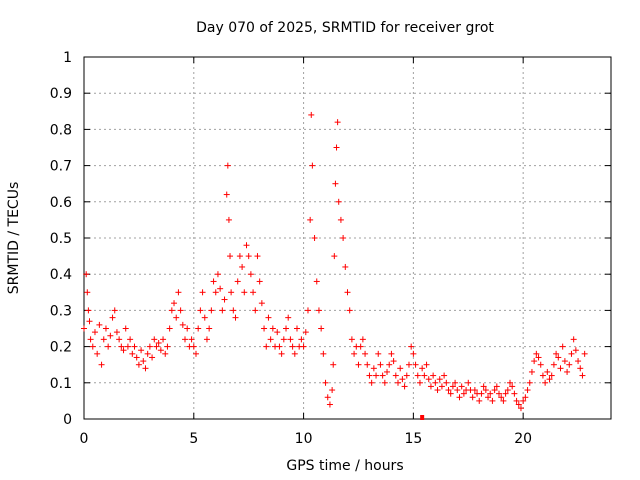 This screenshot has height=480, width=640. Describe the element at coordinates (193, 439) in the screenshot. I see `x-tick-label: 5` at that location.